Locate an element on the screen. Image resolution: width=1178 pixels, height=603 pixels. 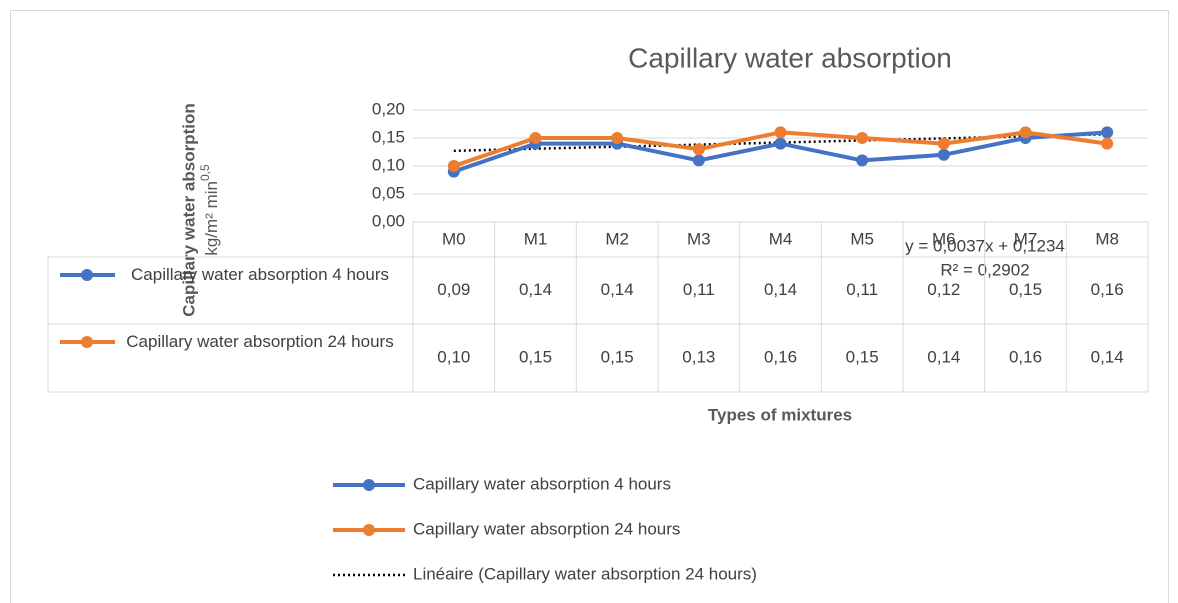
x-axis-title: Types of mixtures is located at coordinates (780, 414).